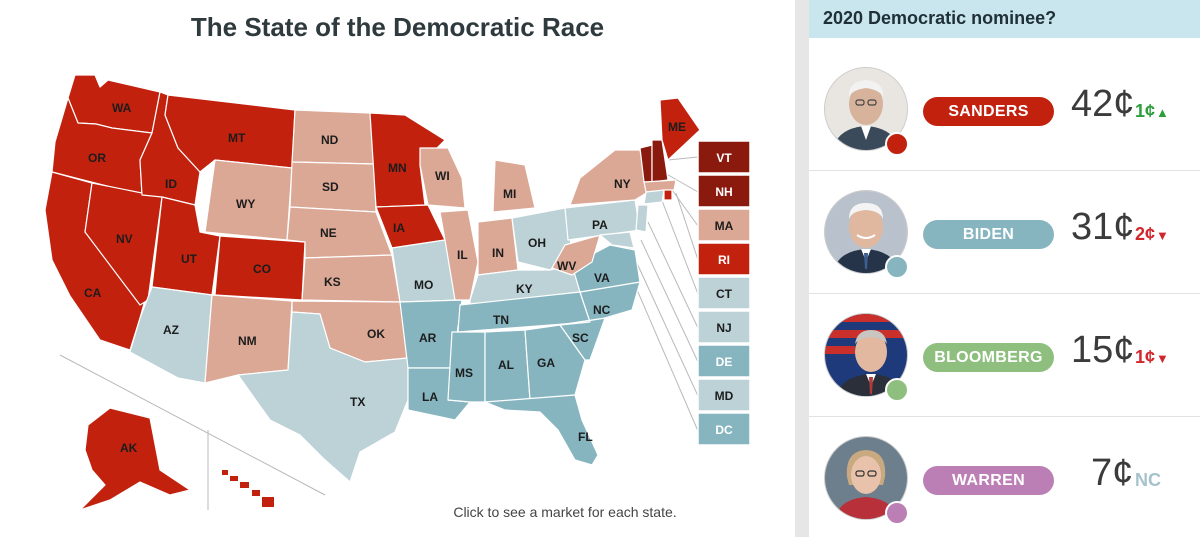 This screenshot has width=1200, height=539. What do you see at coordinates (129, 448) in the screenshot?
I see `label-AK: AK` at bounding box center [129, 448].